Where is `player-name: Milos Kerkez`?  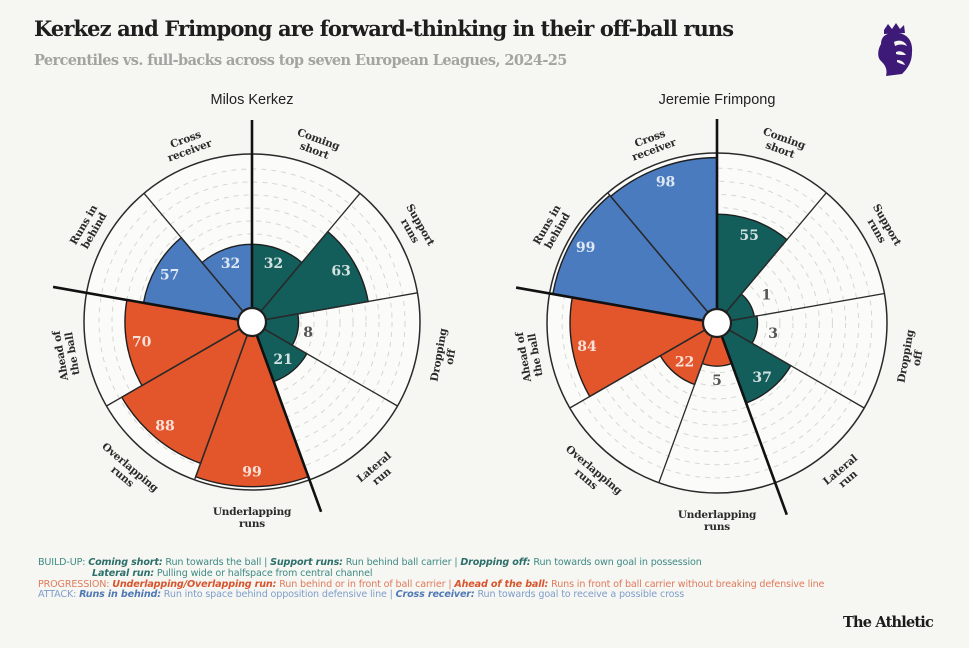 player-name: Milos Kerkez is located at coordinates (252, 100).